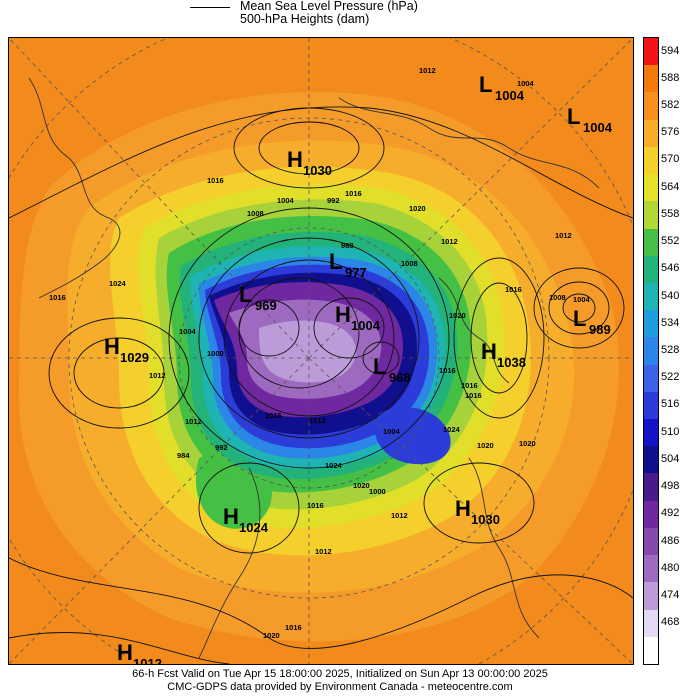  I want to click on colorbar-label: 588, so click(670, 77).